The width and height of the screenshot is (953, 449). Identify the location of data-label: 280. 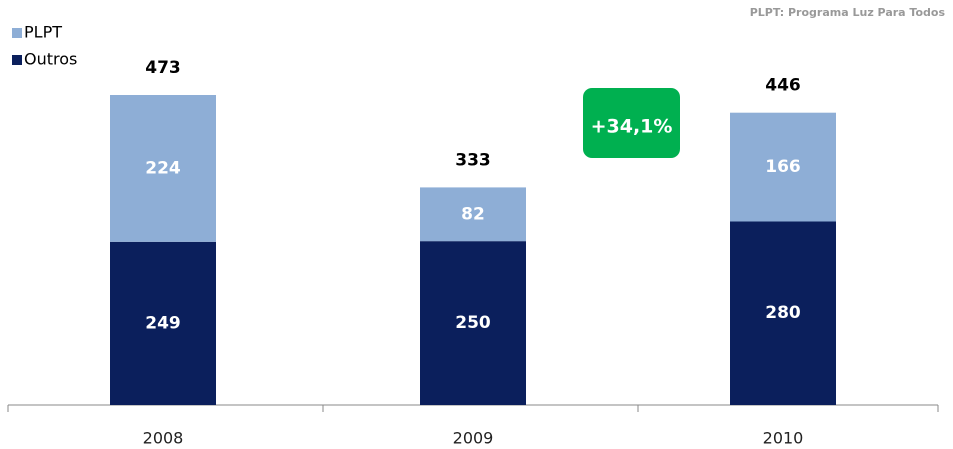
(783, 313).